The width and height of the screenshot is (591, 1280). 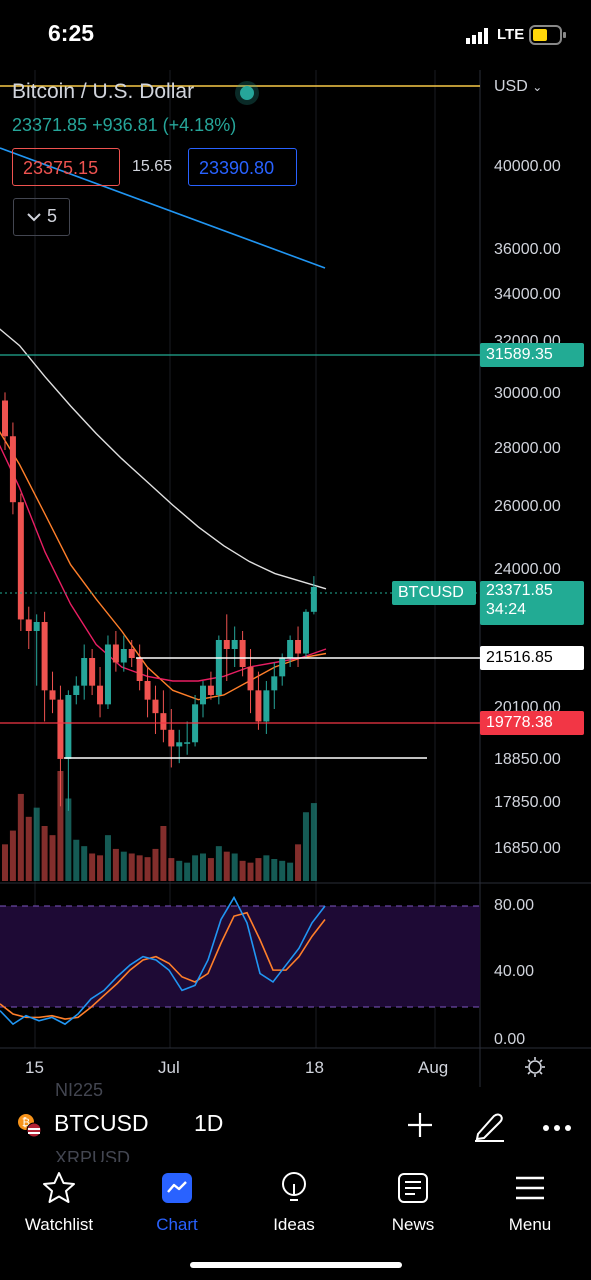 What do you see at coordinates (79, 1090) in the screenshot?
I see `ghost-symbol-above: NI225` at bounding box center [79, 1090].